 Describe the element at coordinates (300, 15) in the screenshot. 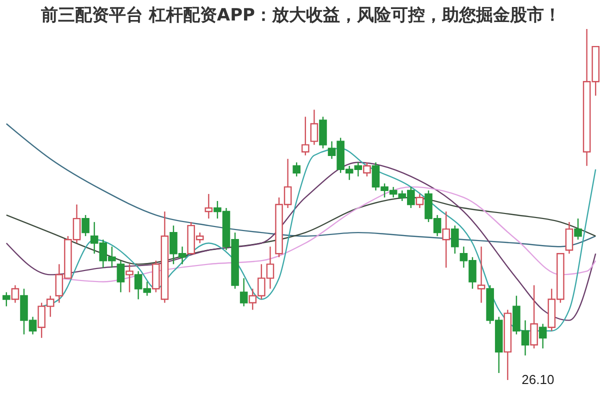

I see `chart-title: 前三配资平台 杠杆配资APP：放大收益，风险可控，助您掘金股市！` at that location.